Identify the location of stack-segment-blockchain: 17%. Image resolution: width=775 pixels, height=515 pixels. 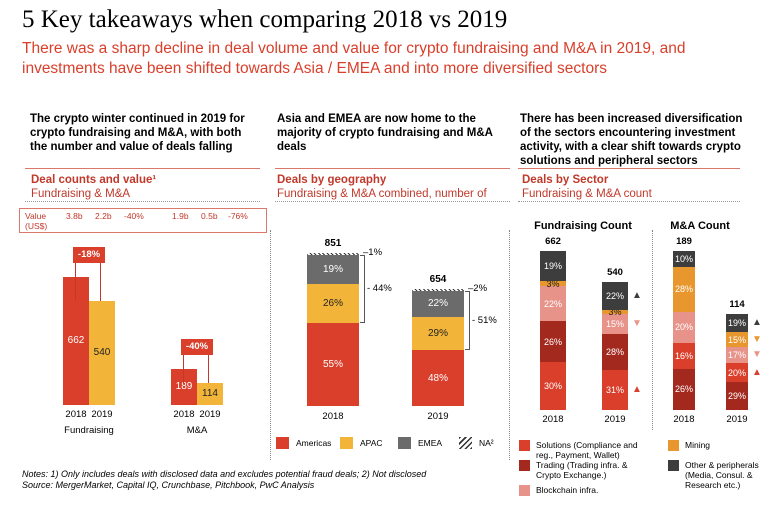
(737, 355).